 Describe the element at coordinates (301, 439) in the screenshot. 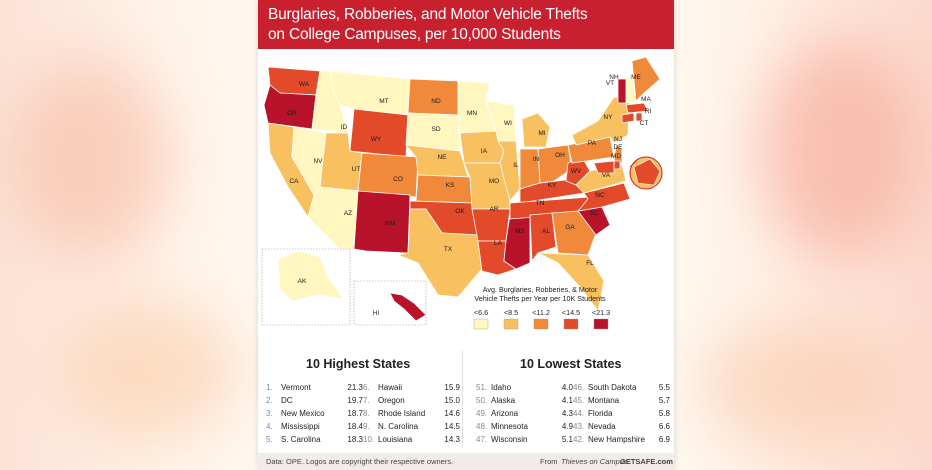

I see `highest-row-name: S. Carolina` at that location.